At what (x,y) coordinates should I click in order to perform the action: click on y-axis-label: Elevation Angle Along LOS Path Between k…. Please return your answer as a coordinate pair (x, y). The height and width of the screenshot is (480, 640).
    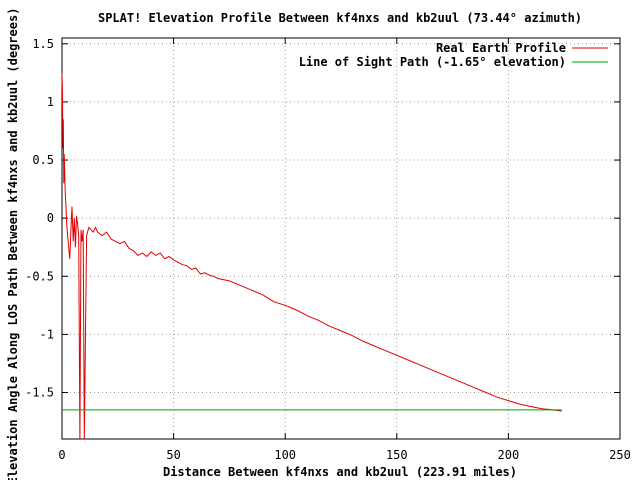
    Looking at the image, I should click on (13, 244).